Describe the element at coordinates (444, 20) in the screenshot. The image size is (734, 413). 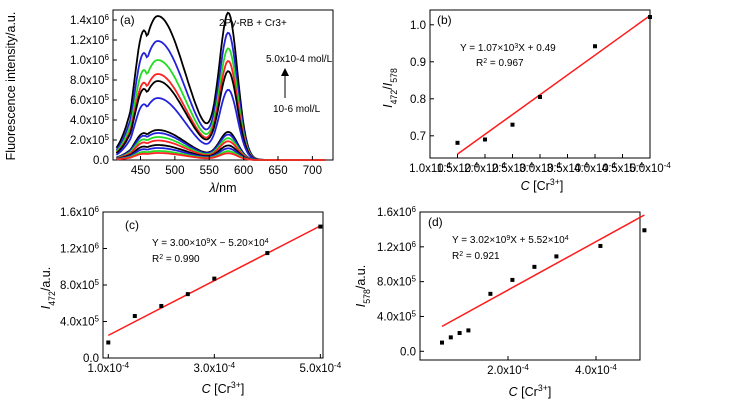
I see `panel-label-b: (b)` at that location.